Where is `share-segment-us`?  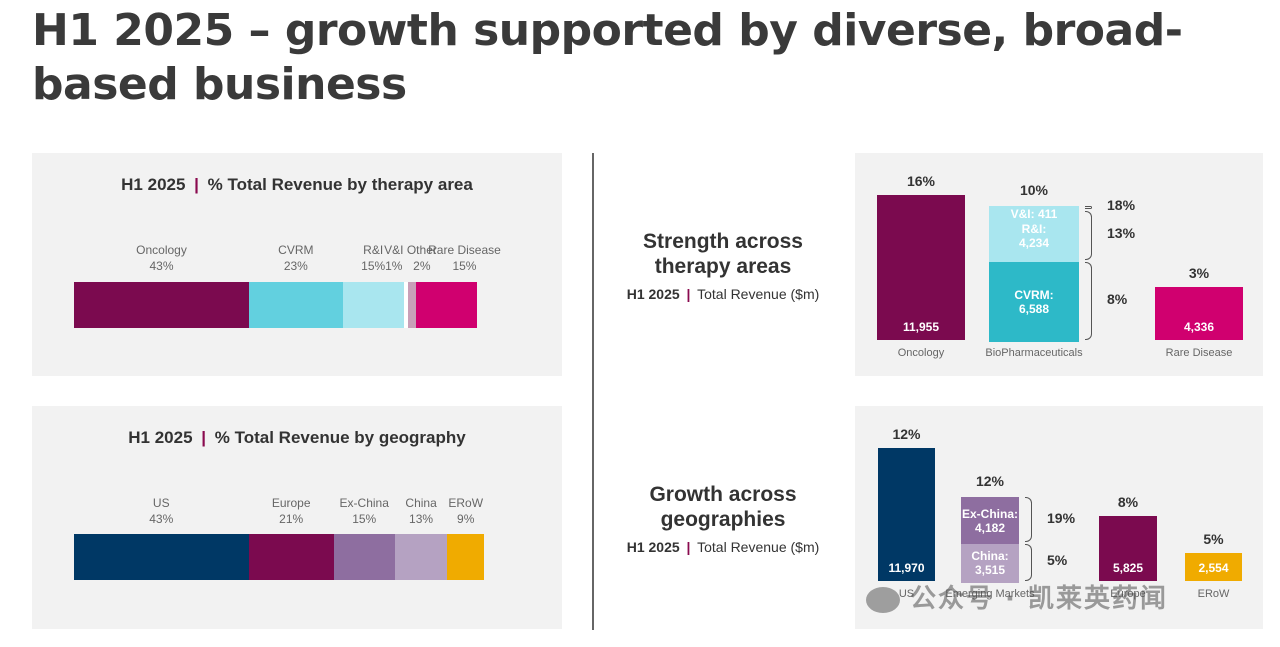
share-segment-us is located at coordinates (161, 557).